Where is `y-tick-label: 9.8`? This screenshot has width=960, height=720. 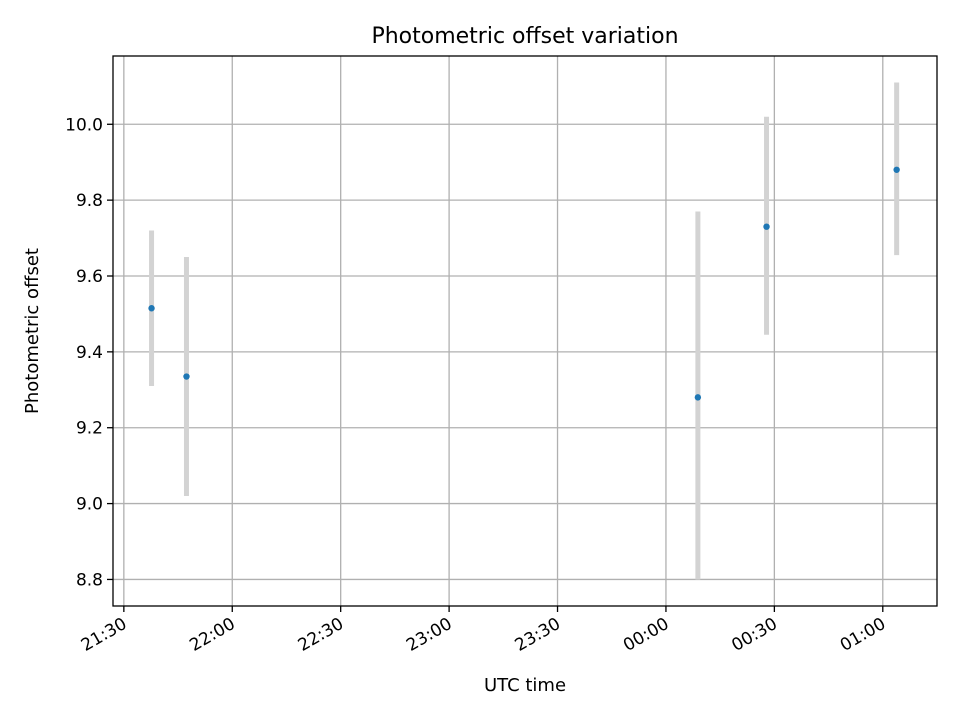 y-tick-label: 9.8 is located at coordinates (89, 201).